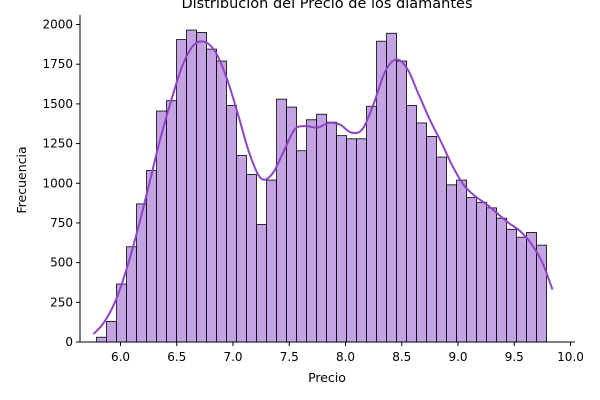 The height and width of the screenshot is (400, 600). Describe the element at coordinates (514, 357) in the screenshot. I see `x-tick-label: 9.5` at that location.